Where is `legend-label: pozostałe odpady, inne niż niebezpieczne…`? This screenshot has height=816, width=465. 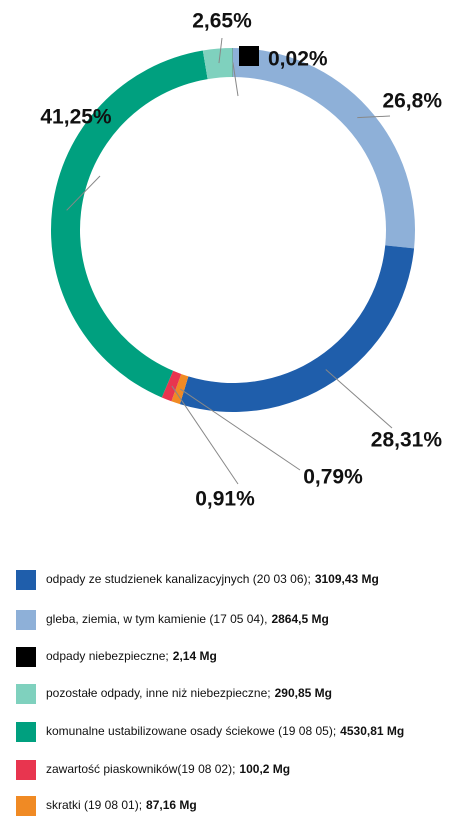
legend-label: pozostałe odpady, inne niż niebezpieczne… is located at coordinates (158, 693).